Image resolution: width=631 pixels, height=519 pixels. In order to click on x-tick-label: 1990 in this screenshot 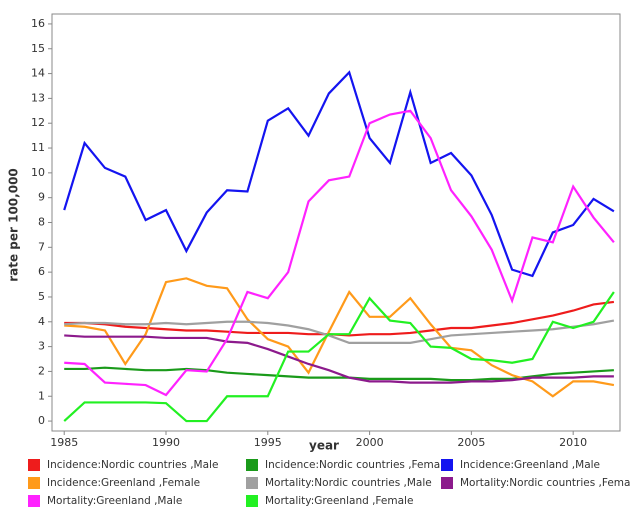, I will do `click(166, 442)`.